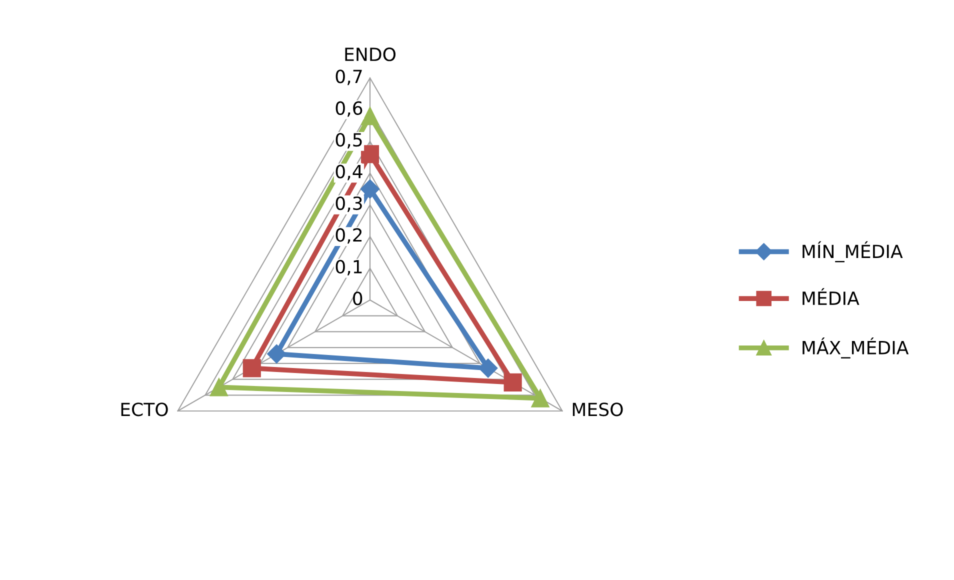 This screenshot has height=580, width=954. Describe the element at coordinates (349, 236) in the screenshot. I see `y-tick-label: 0,2` at that location.